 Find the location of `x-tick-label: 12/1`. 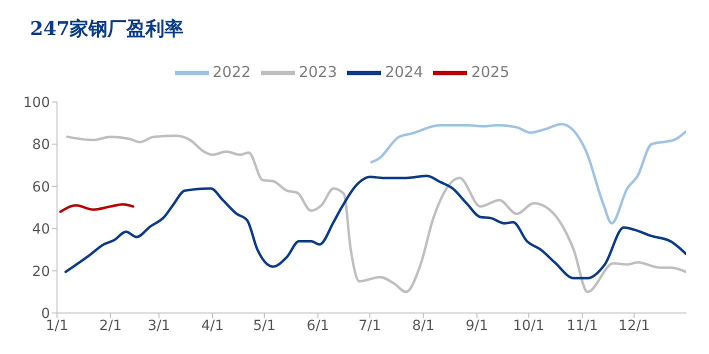

x-tick-label: 12/1 is located at coordinates (634, 326).